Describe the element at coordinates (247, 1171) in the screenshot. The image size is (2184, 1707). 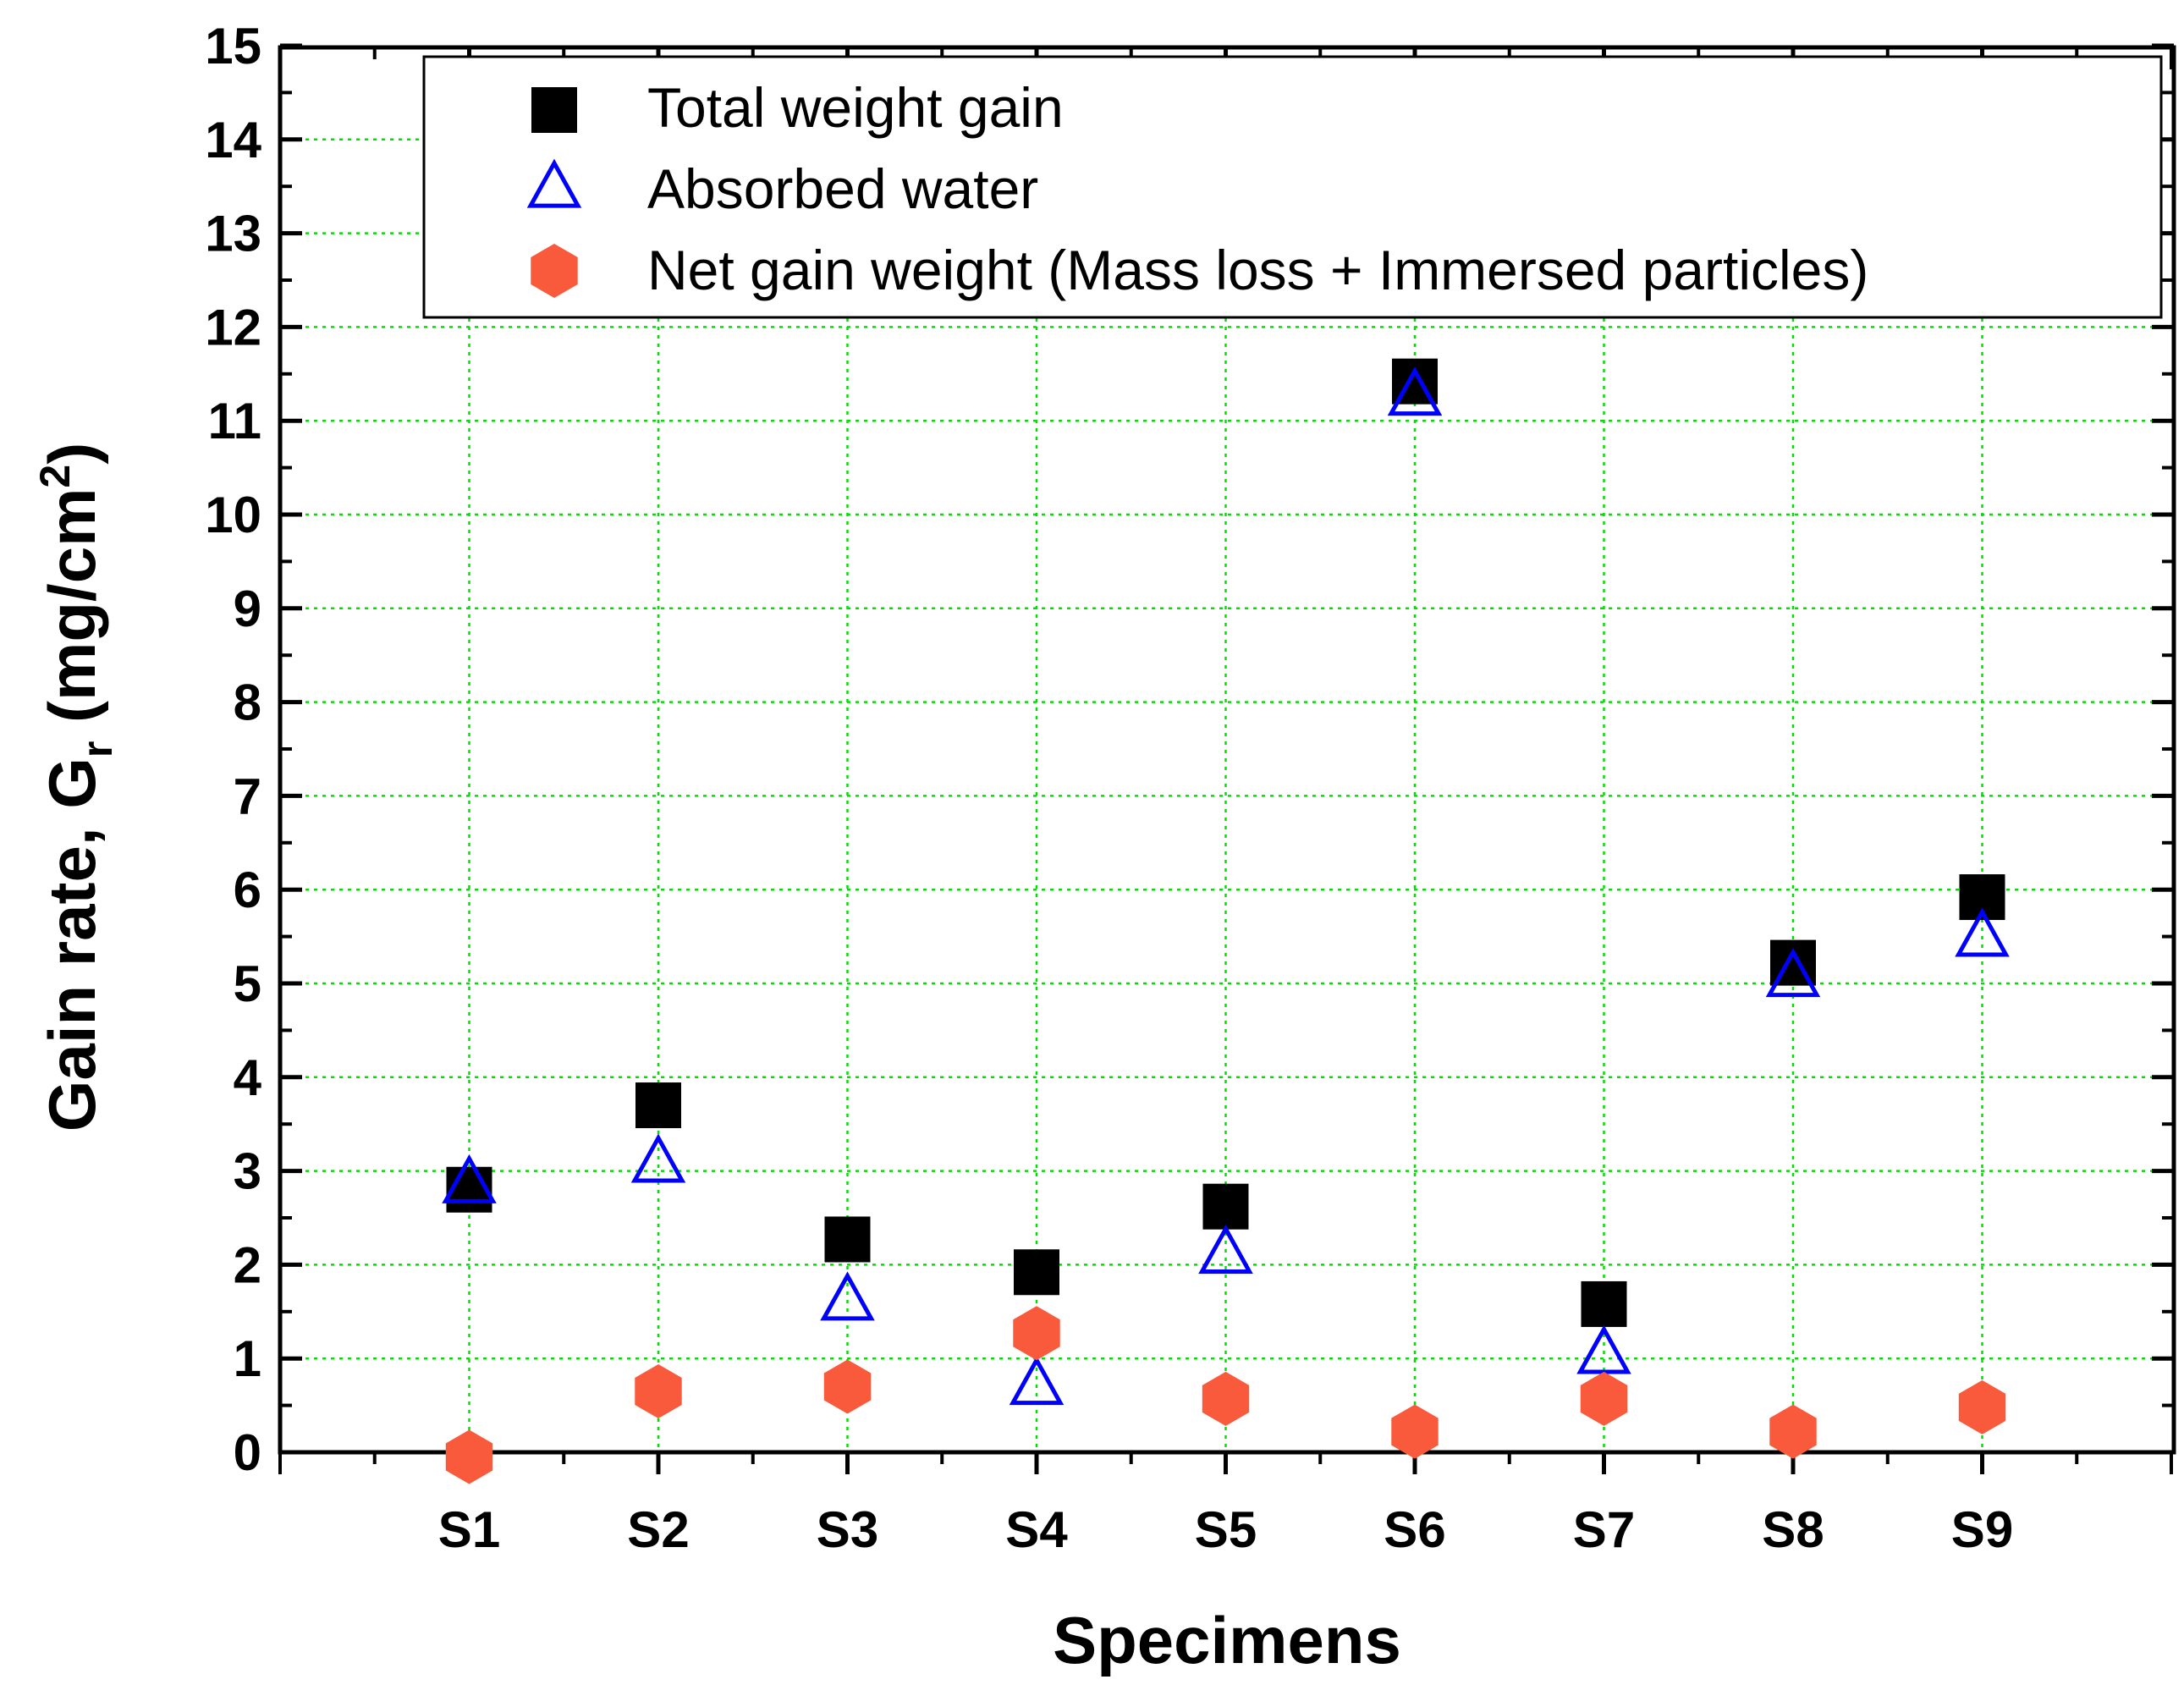
I see `y-tick-label: 3` at that location.